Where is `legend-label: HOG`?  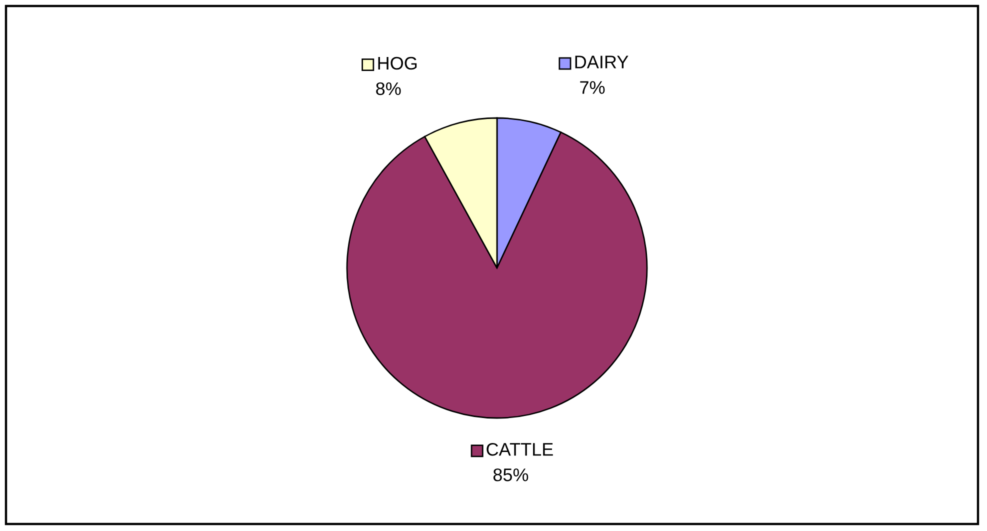
legend-label: HOG is located at coordinates (397, 63).